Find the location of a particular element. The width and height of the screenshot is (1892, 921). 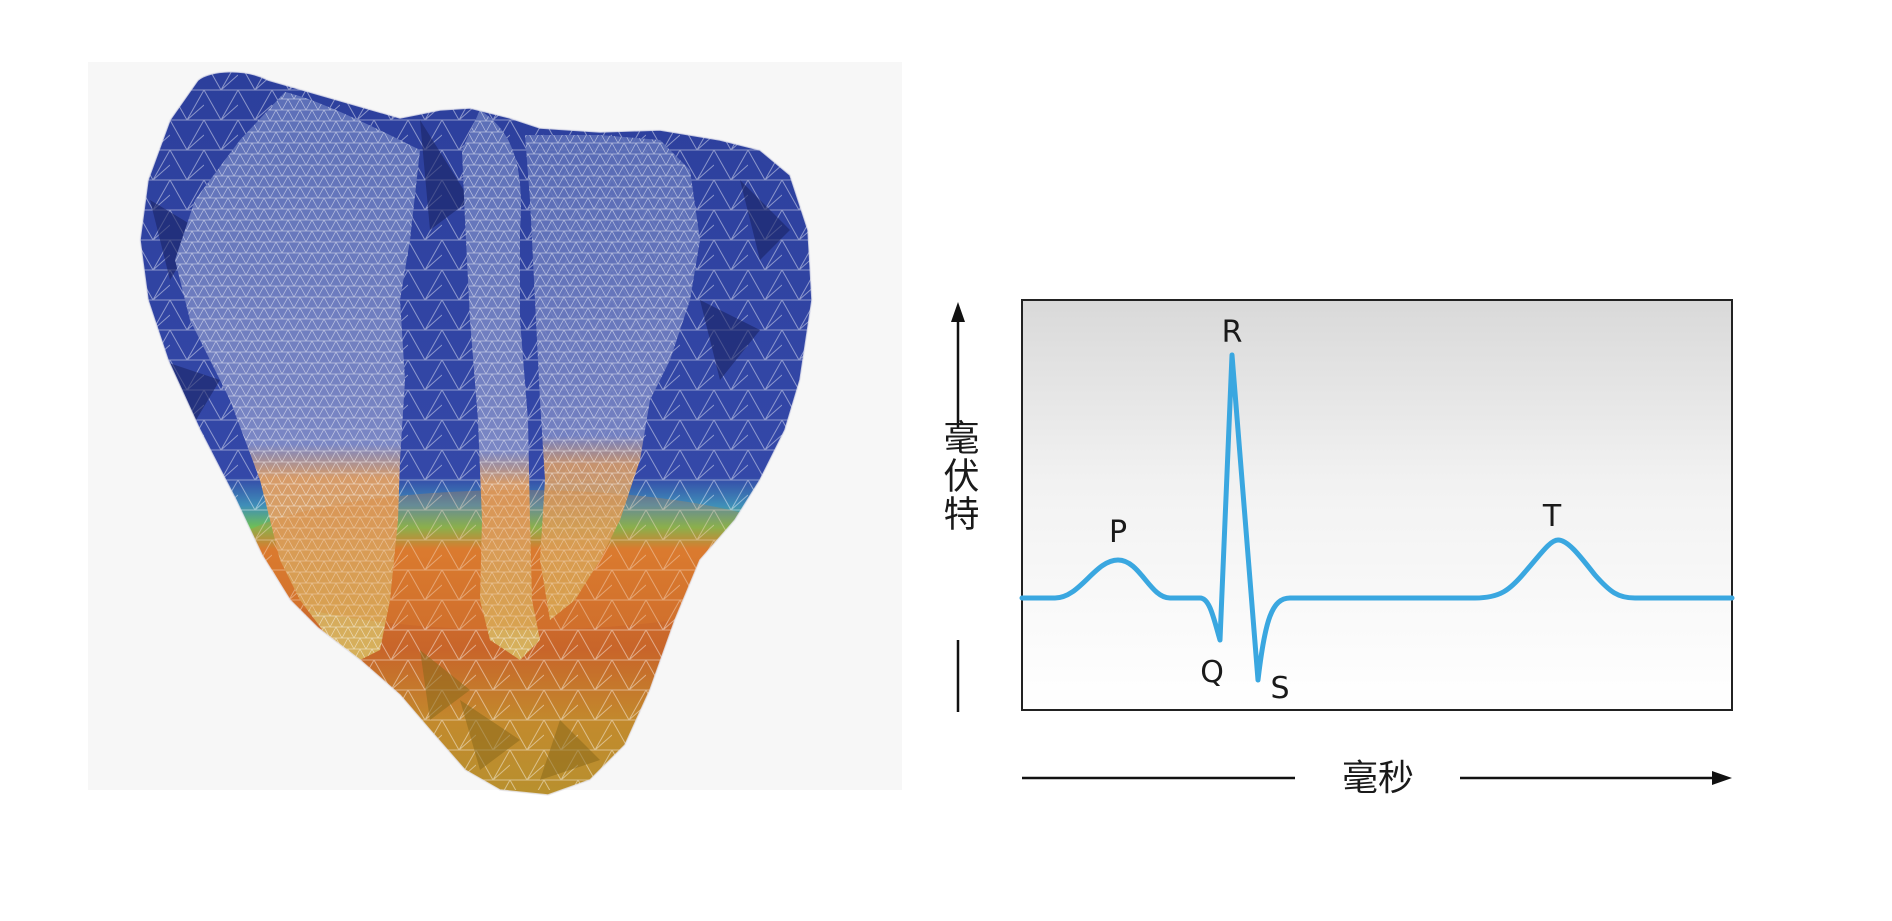

wave-label-t: T is located at coordinates (1552, 516).